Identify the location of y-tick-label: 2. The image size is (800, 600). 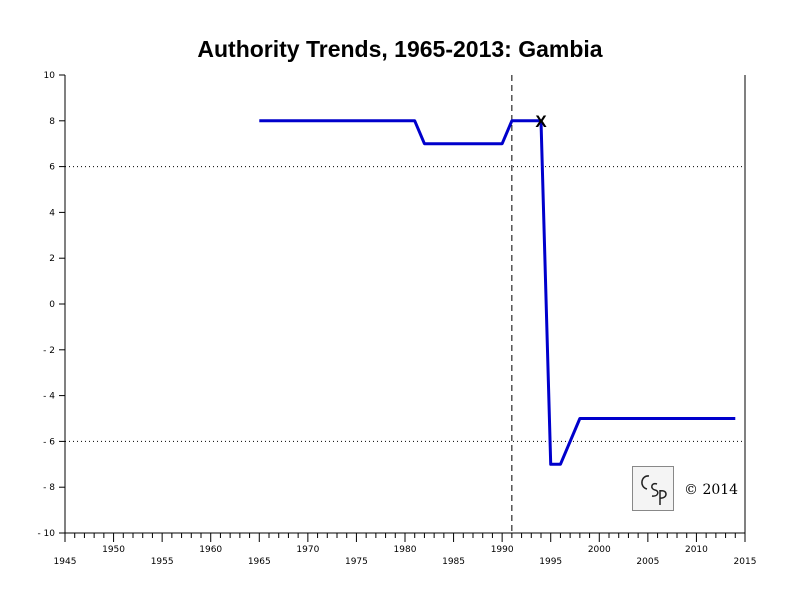
(52, 259).